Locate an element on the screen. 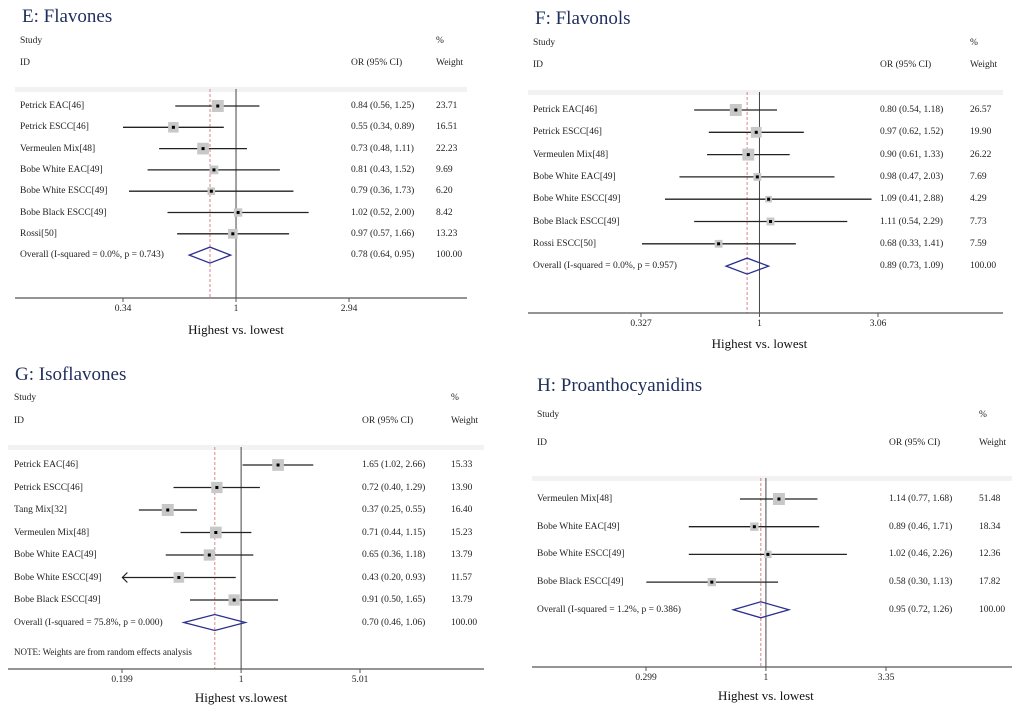 The height and width of the screenshot is (710, 1024). study-label: Petrick ESCC[46] is located at coordinates (54, 127).